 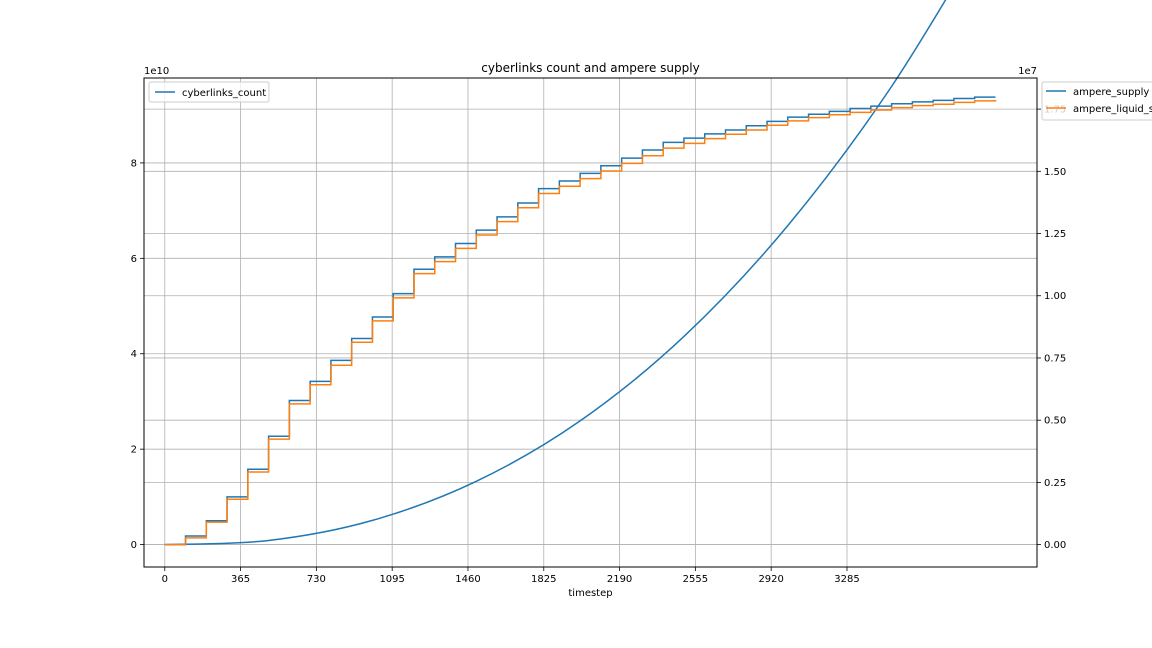 I want to click on x-tick-label: 1825, so click(x=543, y=579).